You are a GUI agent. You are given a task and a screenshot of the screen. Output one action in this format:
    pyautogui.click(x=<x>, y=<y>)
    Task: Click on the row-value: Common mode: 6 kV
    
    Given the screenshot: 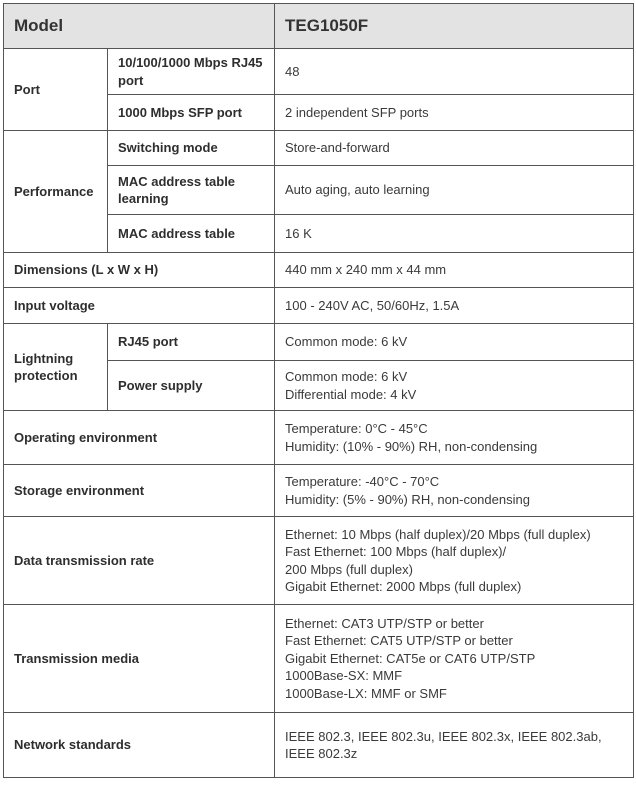 What is the action you would take?
    pyautogui.click(x=454, y=342)
    